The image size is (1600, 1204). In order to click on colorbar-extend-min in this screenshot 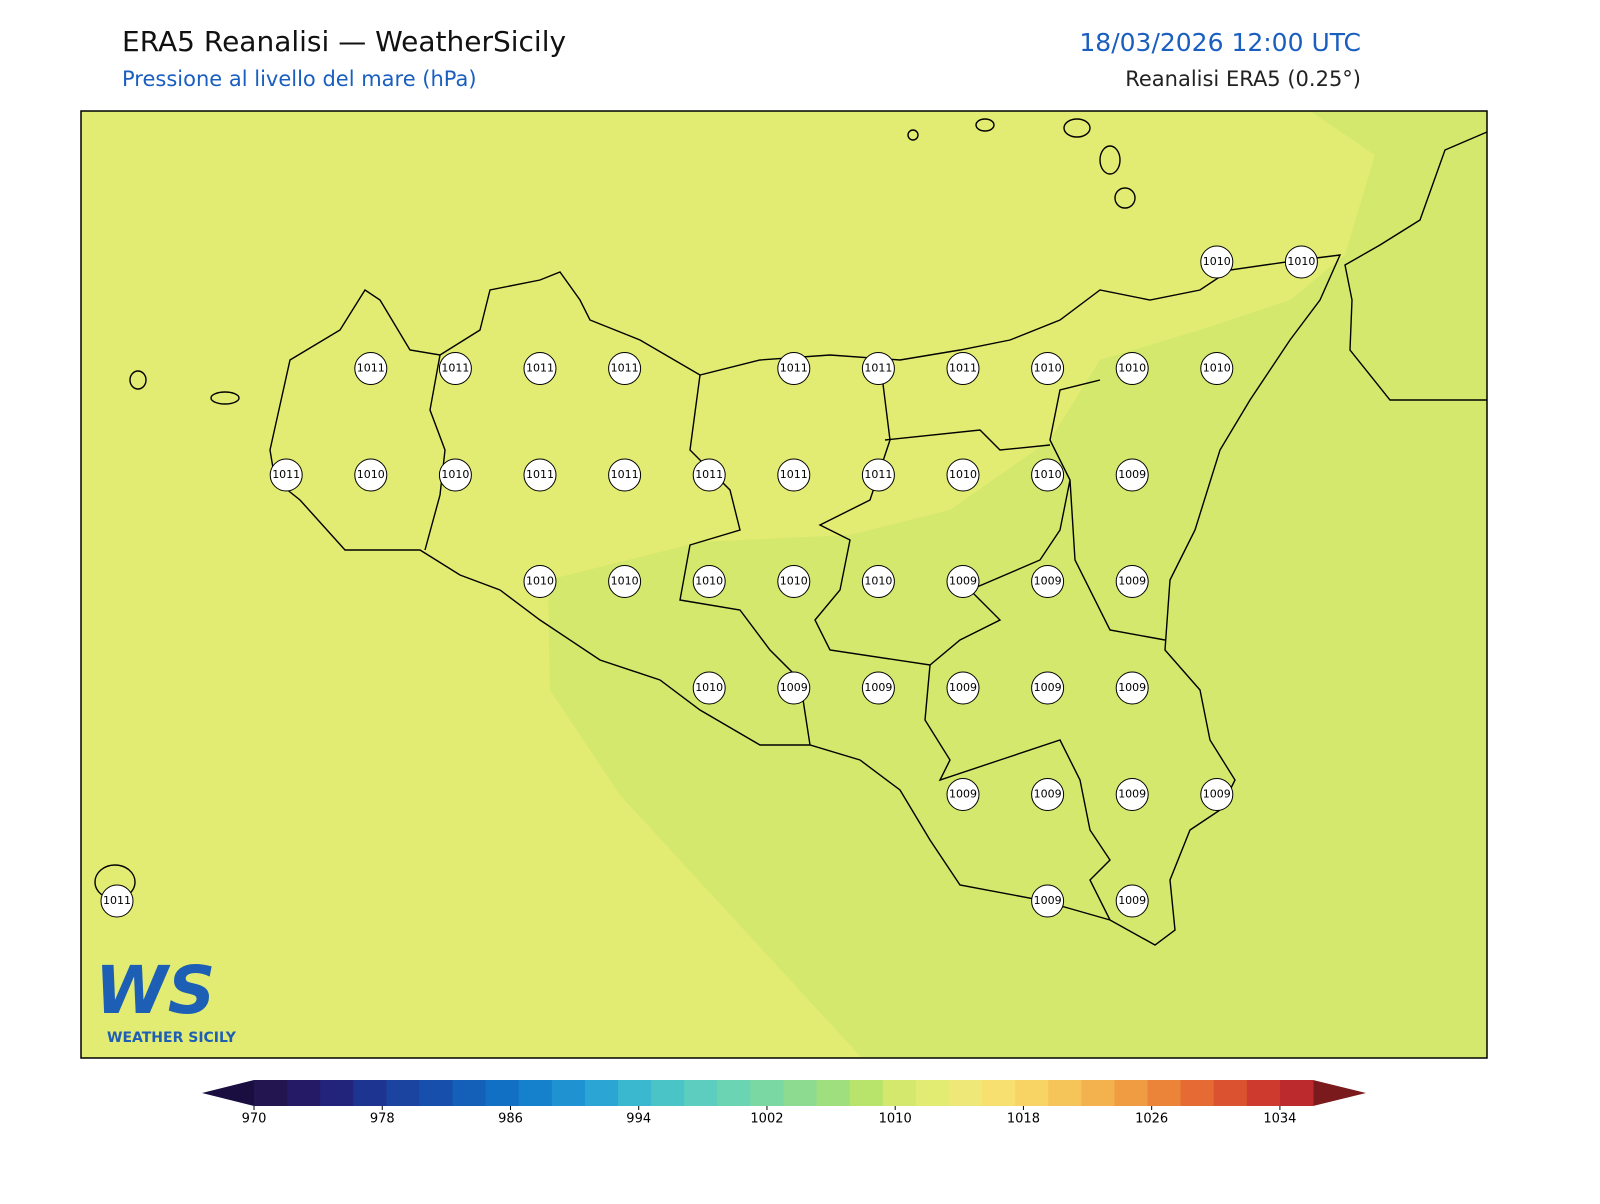, I will do `click(228, 1093)`.